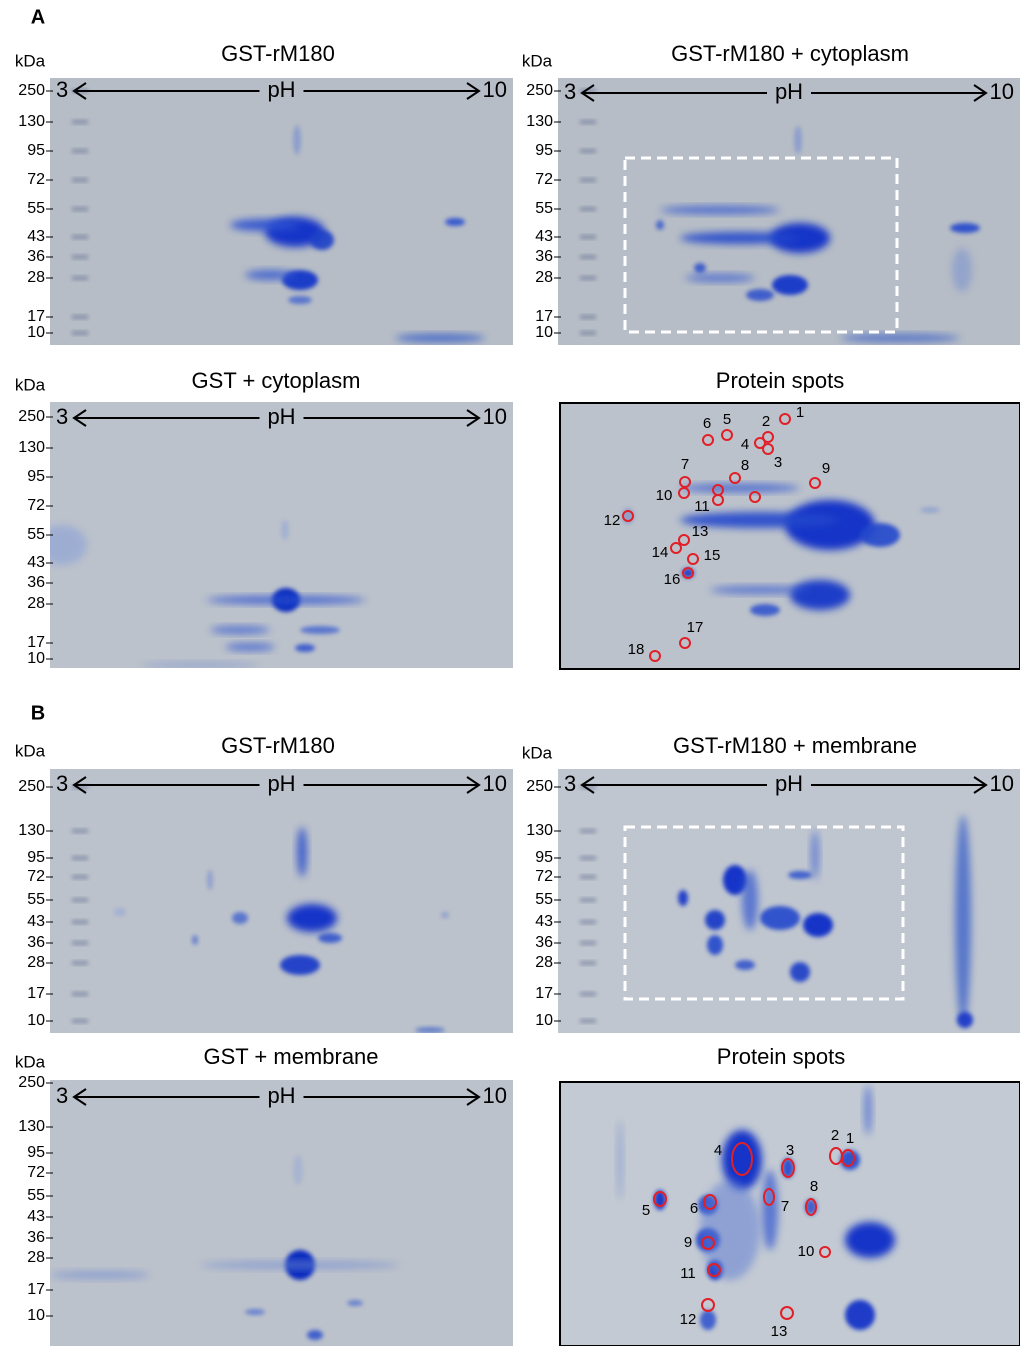 The height and width of the screenshot is (1346, 1020). Describe the element at coordinates (712, 555) in the screenshot. I see `spot-number: 15` at that location.